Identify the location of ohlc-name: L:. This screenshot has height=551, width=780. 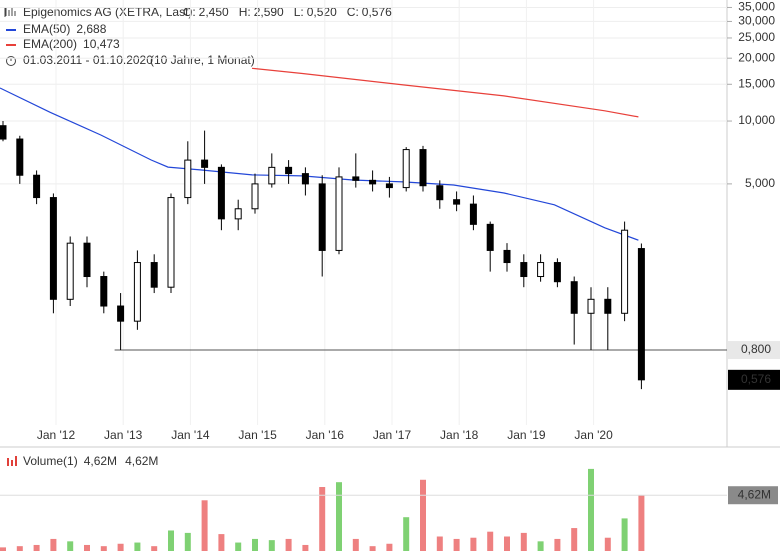
(299, 12).